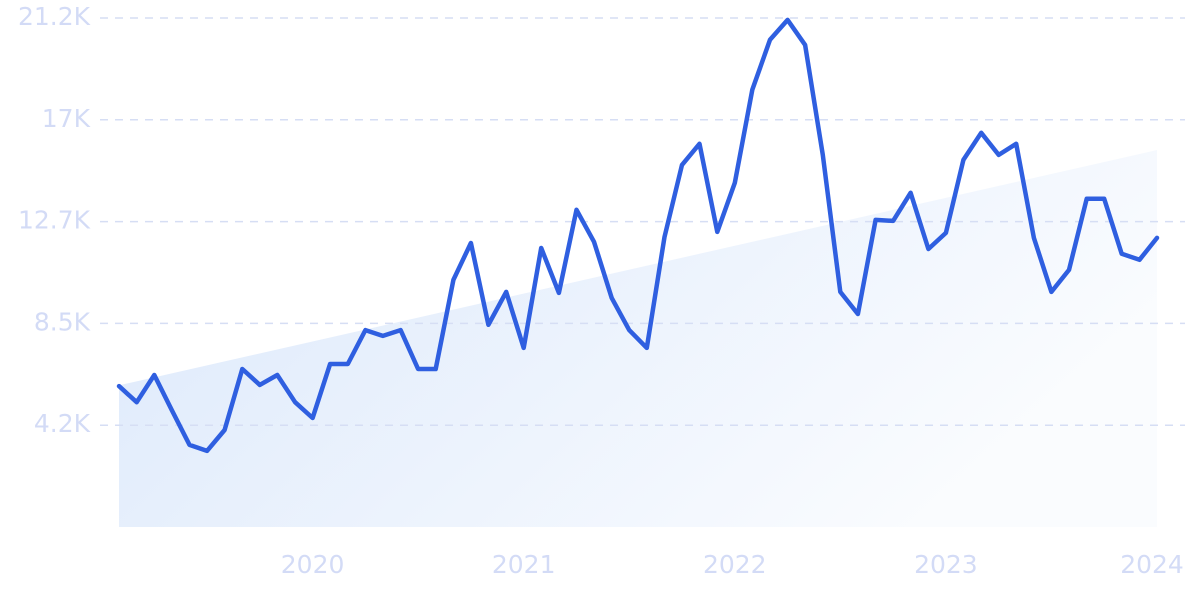 Image resolution: width=1200 pixels, height=600 pixels. Describe the element at coordinates (66, 118) in the screenshot. I see `y-tick-label: 17K` at that location.